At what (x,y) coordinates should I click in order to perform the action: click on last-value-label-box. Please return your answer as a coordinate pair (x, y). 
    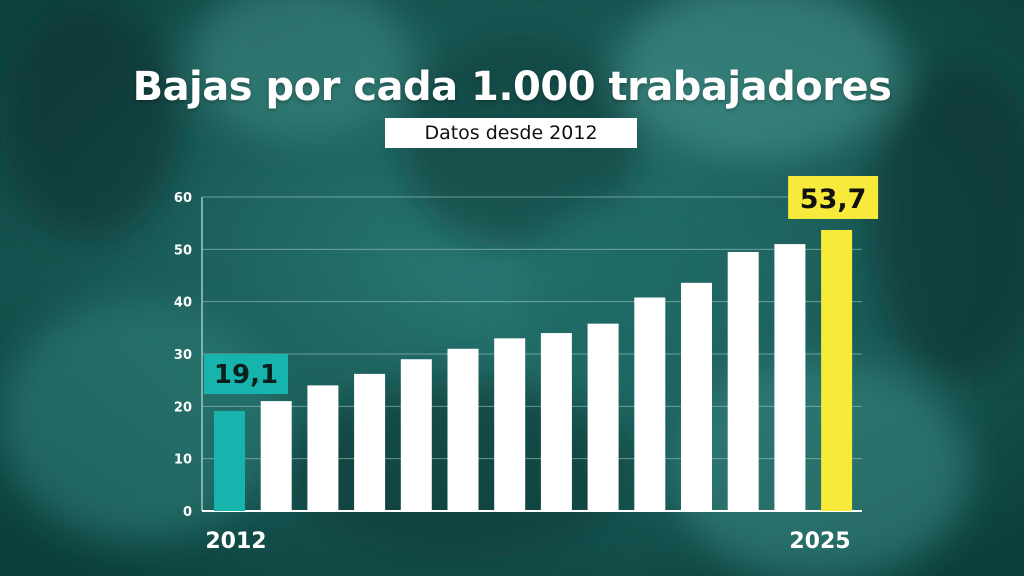
    Looking at the image, I should click on (833, 197).